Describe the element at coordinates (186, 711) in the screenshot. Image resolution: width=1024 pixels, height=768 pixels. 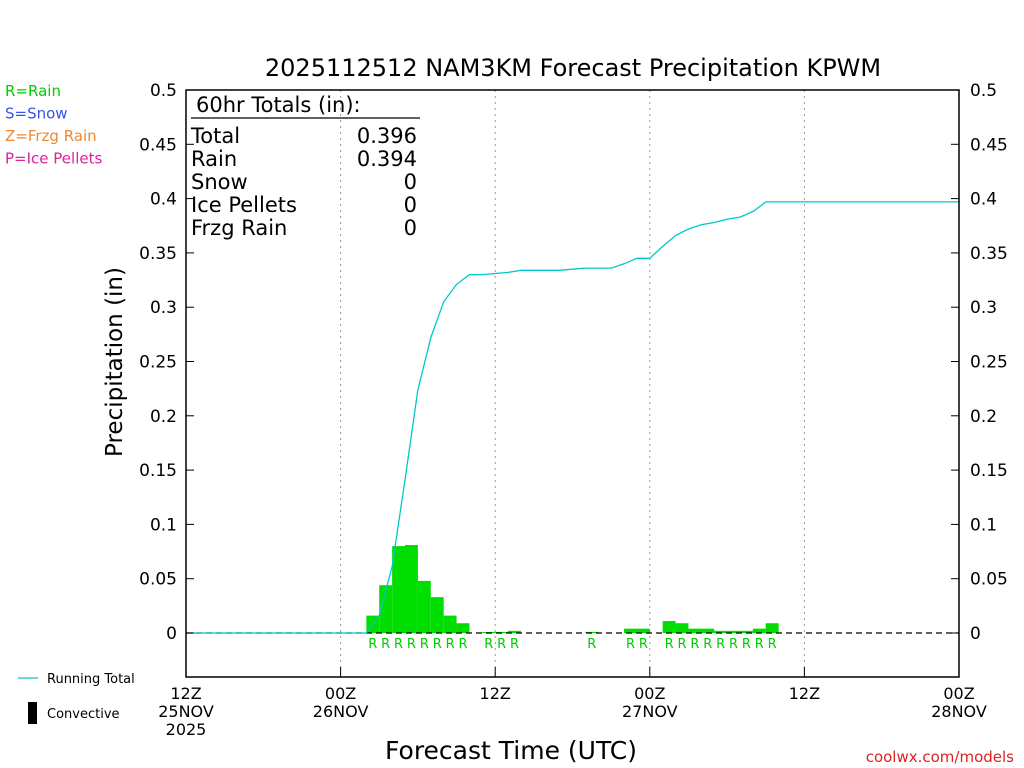
I see `x-tick-label: 25NOV` at that location.